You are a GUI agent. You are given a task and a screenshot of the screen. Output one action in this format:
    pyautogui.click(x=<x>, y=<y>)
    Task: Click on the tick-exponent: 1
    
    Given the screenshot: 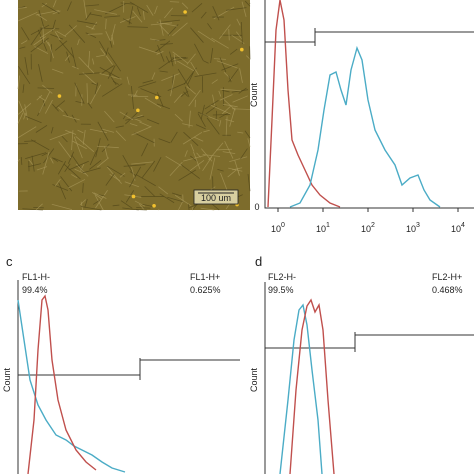 What is the action you would take?
    pyautogui.click(x=328, y=225)
    